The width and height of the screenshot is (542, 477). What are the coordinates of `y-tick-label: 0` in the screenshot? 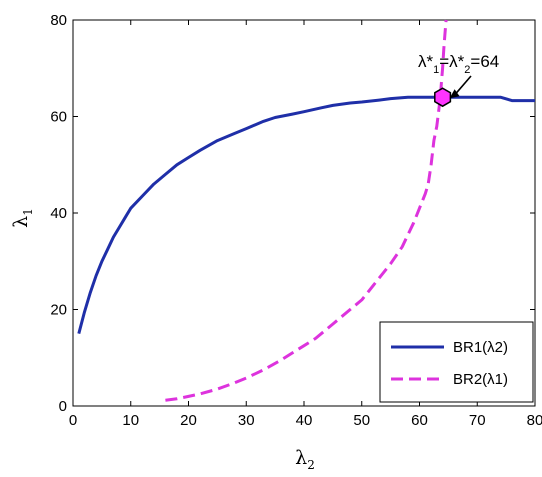 It's located at (63, 406).